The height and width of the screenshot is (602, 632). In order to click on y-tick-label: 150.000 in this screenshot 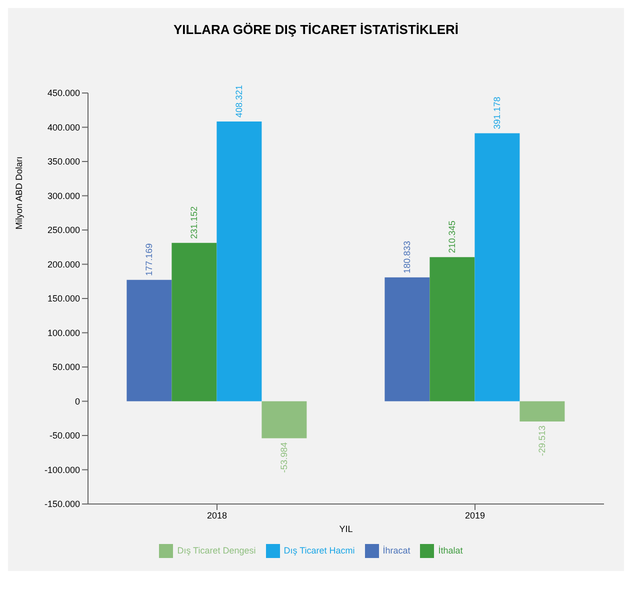, I will do `click(63, 299)`.